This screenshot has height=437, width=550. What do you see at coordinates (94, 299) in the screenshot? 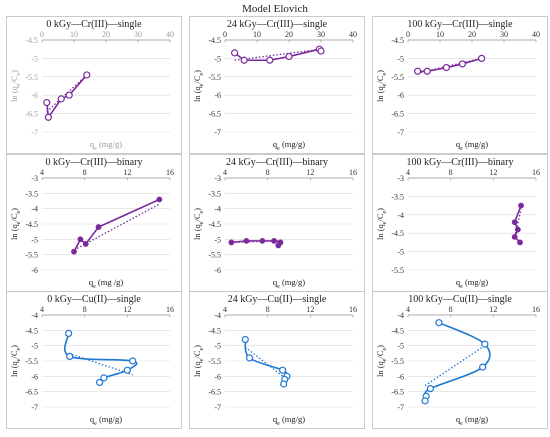
I see `panel-title: 0 kGy—Cu(II)—single` at bounding box center [94, 299].